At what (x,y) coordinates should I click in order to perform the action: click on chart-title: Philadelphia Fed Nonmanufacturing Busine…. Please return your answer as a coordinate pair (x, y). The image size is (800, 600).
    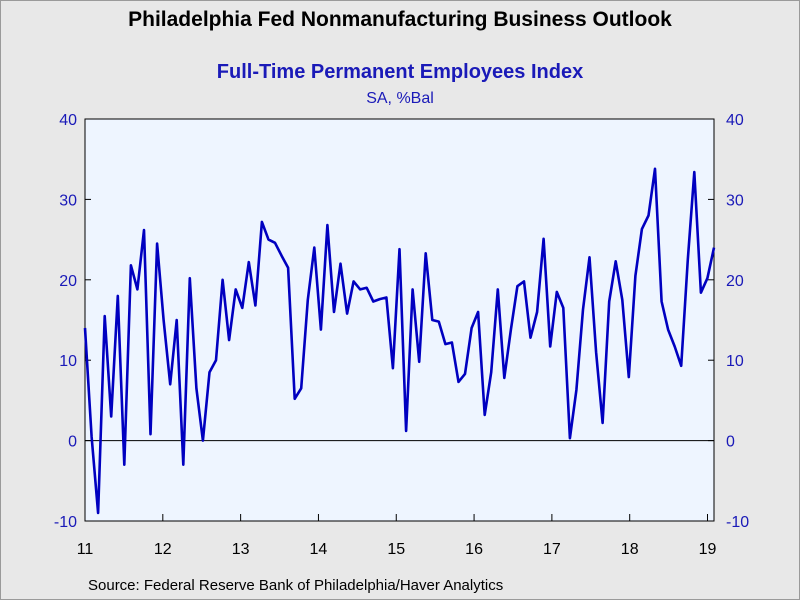
    Looking at the image, I should click on (400, 19).